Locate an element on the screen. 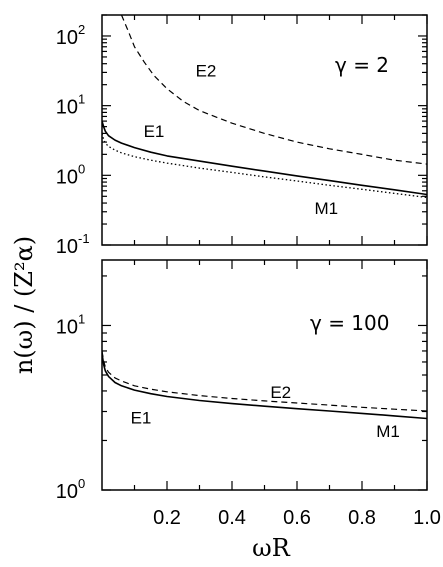 Image resolution: width=443 pixels, height=567 pixels. gamma-annotation: γ = 100 is located at coordinates (349, 323).